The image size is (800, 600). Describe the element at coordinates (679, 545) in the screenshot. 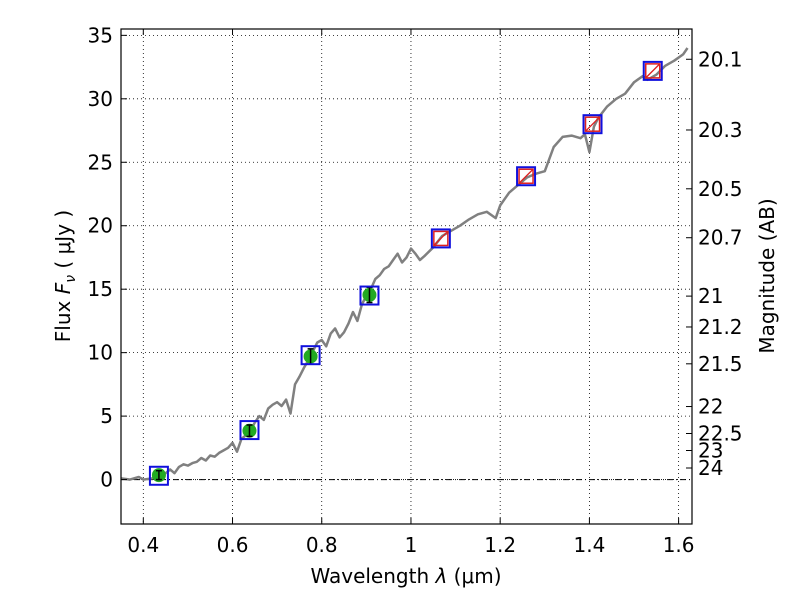

I see `x-tick-label: 1.6` at that location.